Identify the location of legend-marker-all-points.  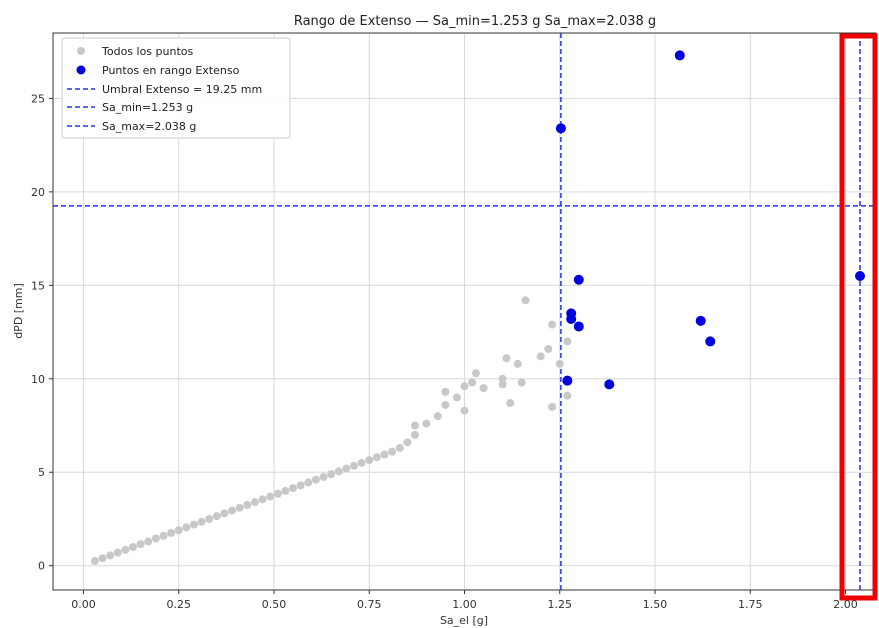
(81, 51).